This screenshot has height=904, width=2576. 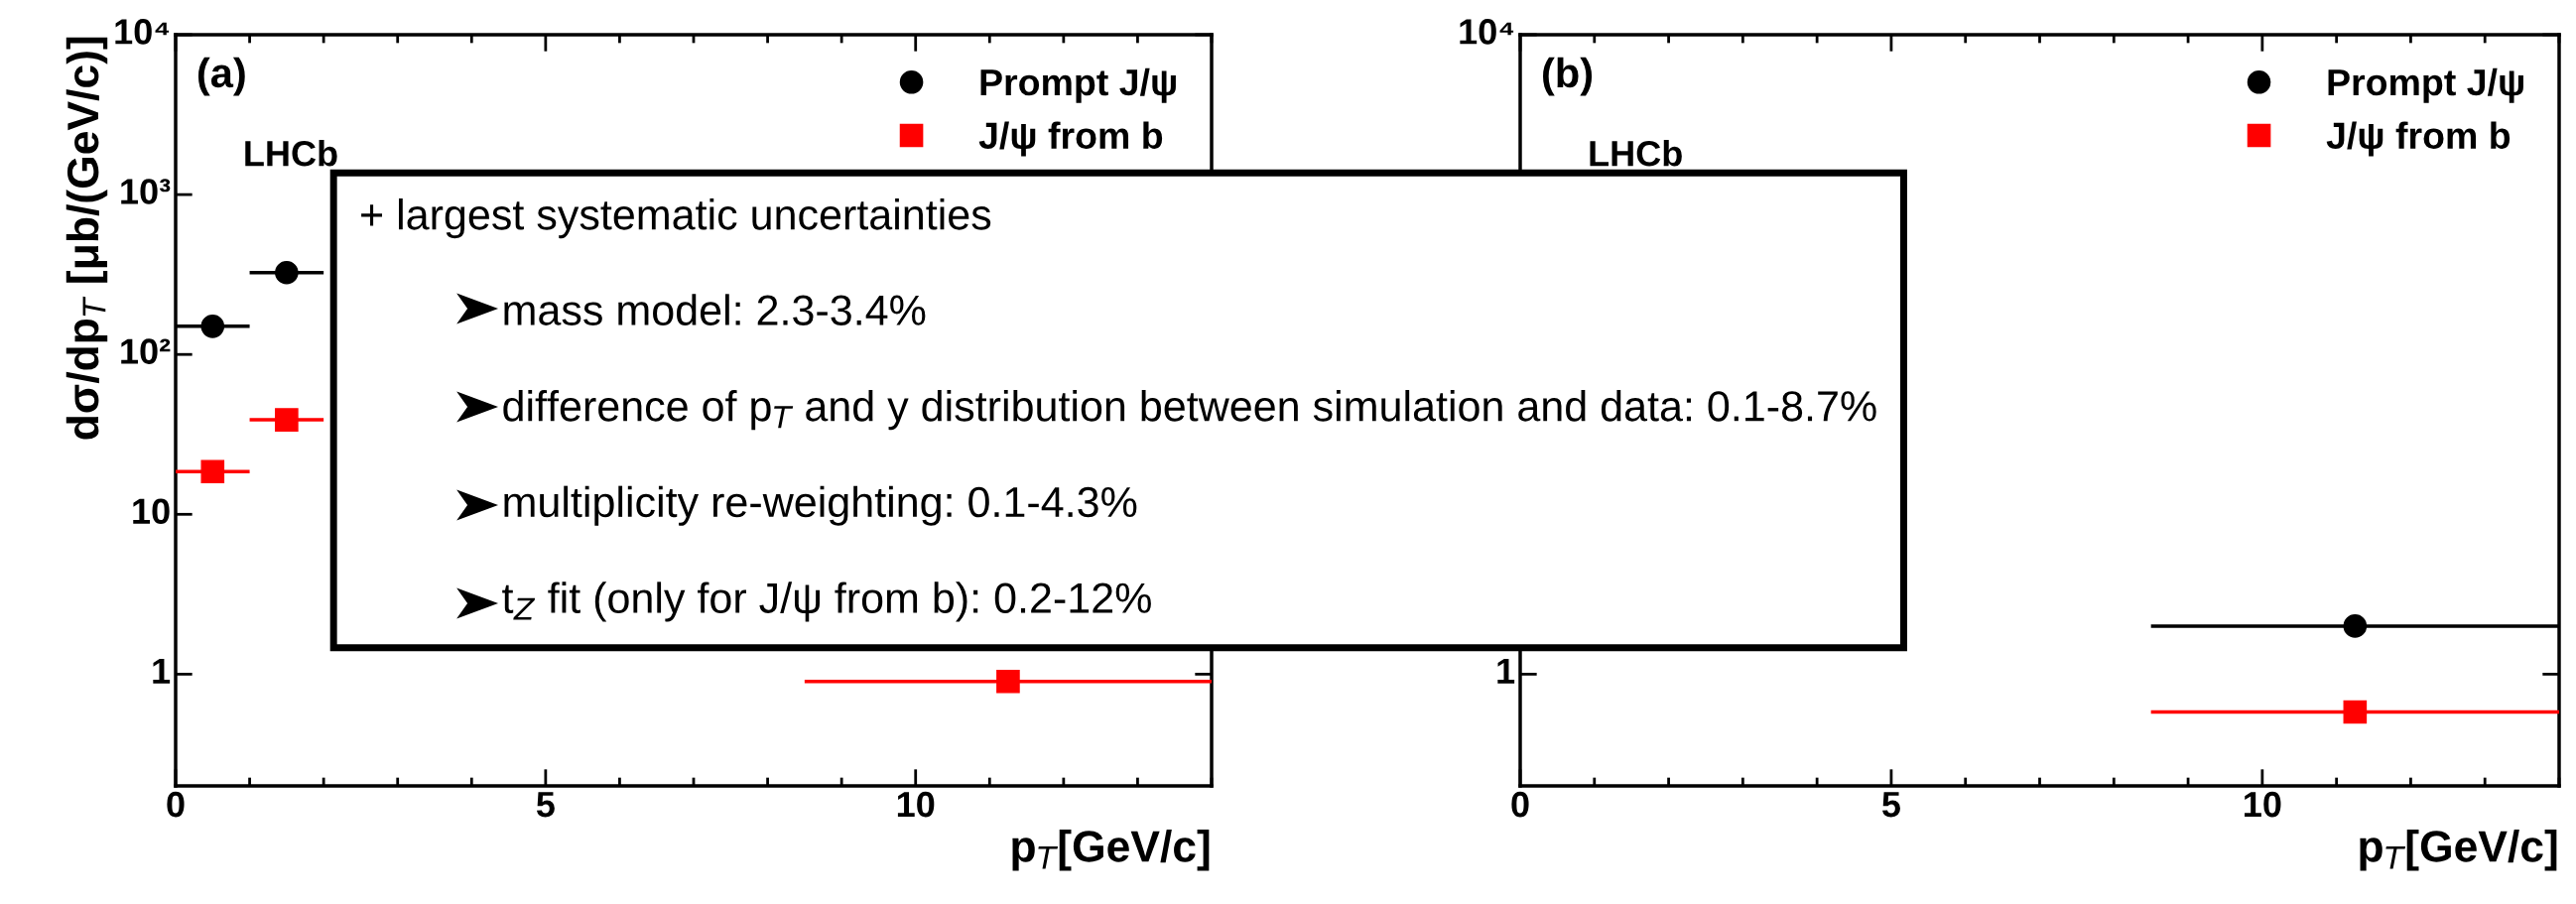 What do you see at coordinates (676, 218) in the screenshot?
I see `annotation: + largest systematic uncertainties` at bounding box center [676, 218].